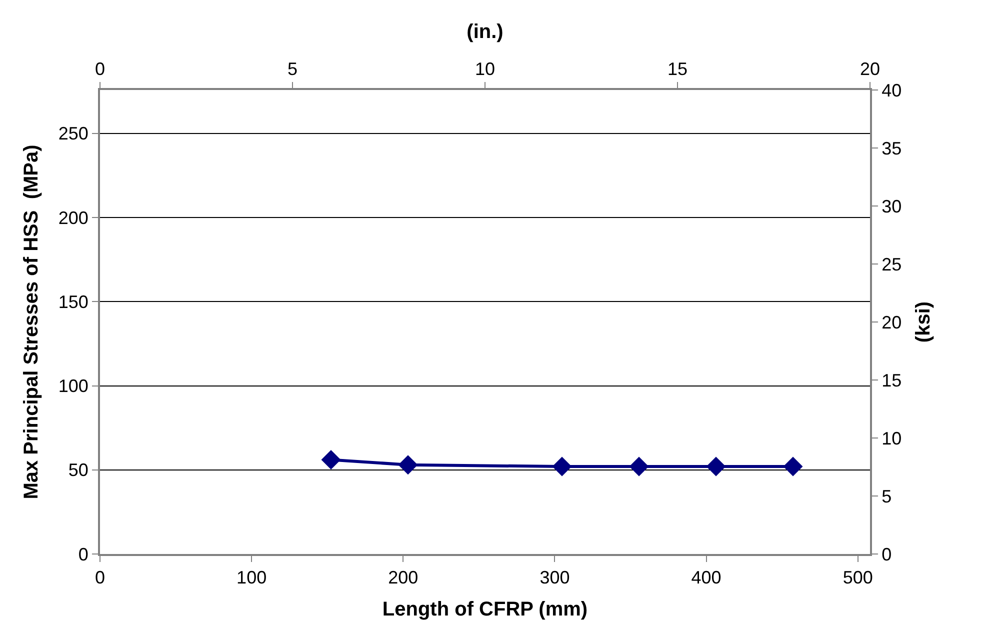 This screenshot has height=634, width=990. What do you see at coordinates (892, 322) in the screenshot?
I see `y2-tick-label: 20` at bounding box center [892, 322].